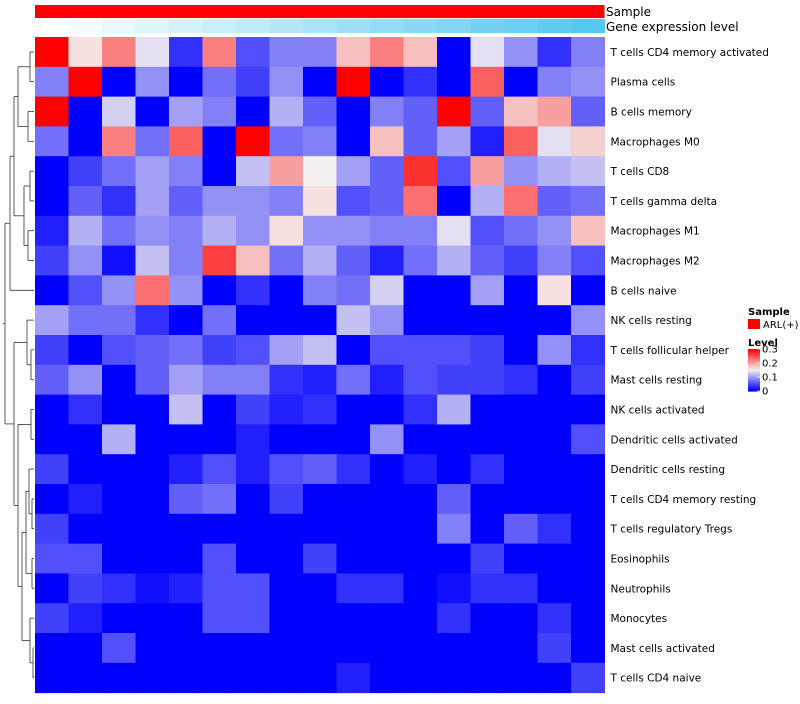  What do you see at coordinates (641, 589) in the screenshot?
I see `row-label: Neutrophils` at bounding box center [641, 589].